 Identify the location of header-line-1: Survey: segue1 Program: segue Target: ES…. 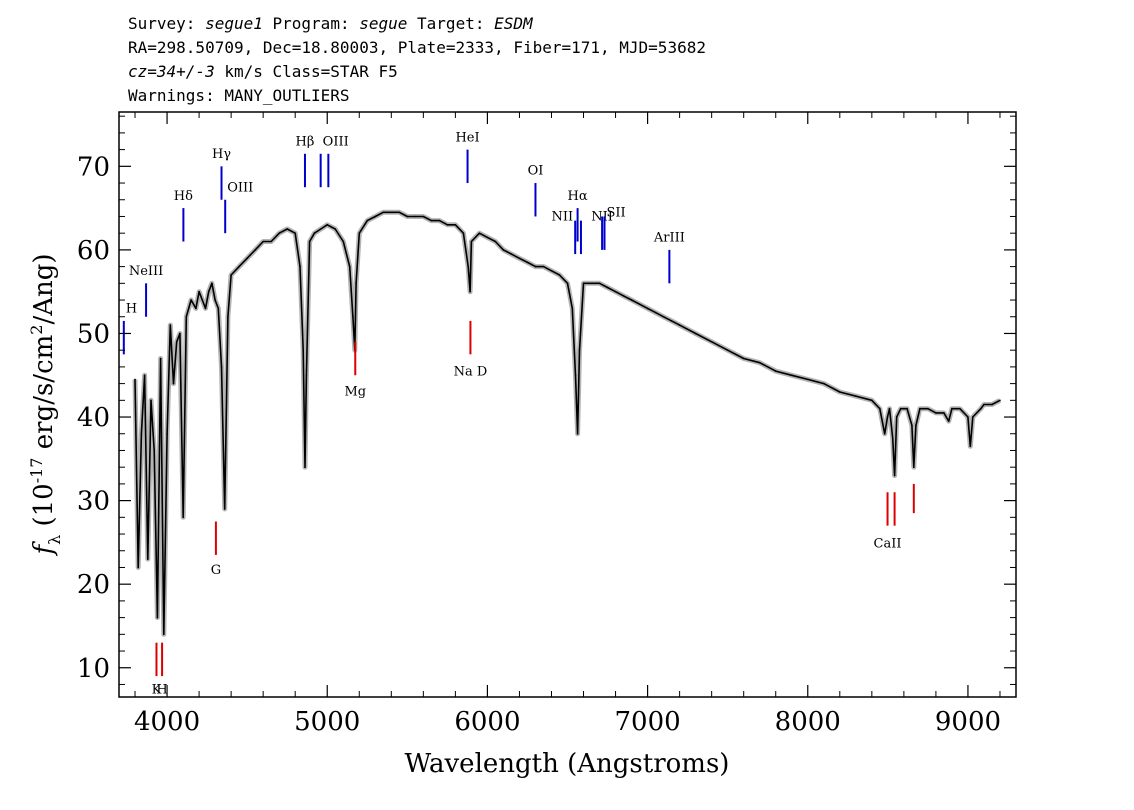
(331, 23).